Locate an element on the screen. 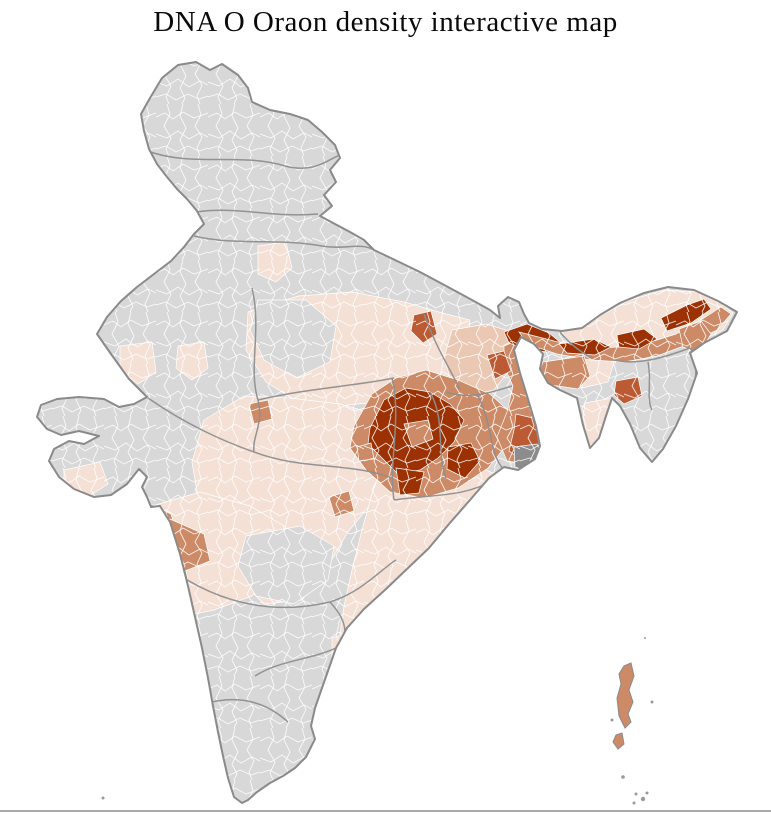 The image size is (771, 815). region-andaman-islands: Andaman Islands is located at coordinates (623, 706).